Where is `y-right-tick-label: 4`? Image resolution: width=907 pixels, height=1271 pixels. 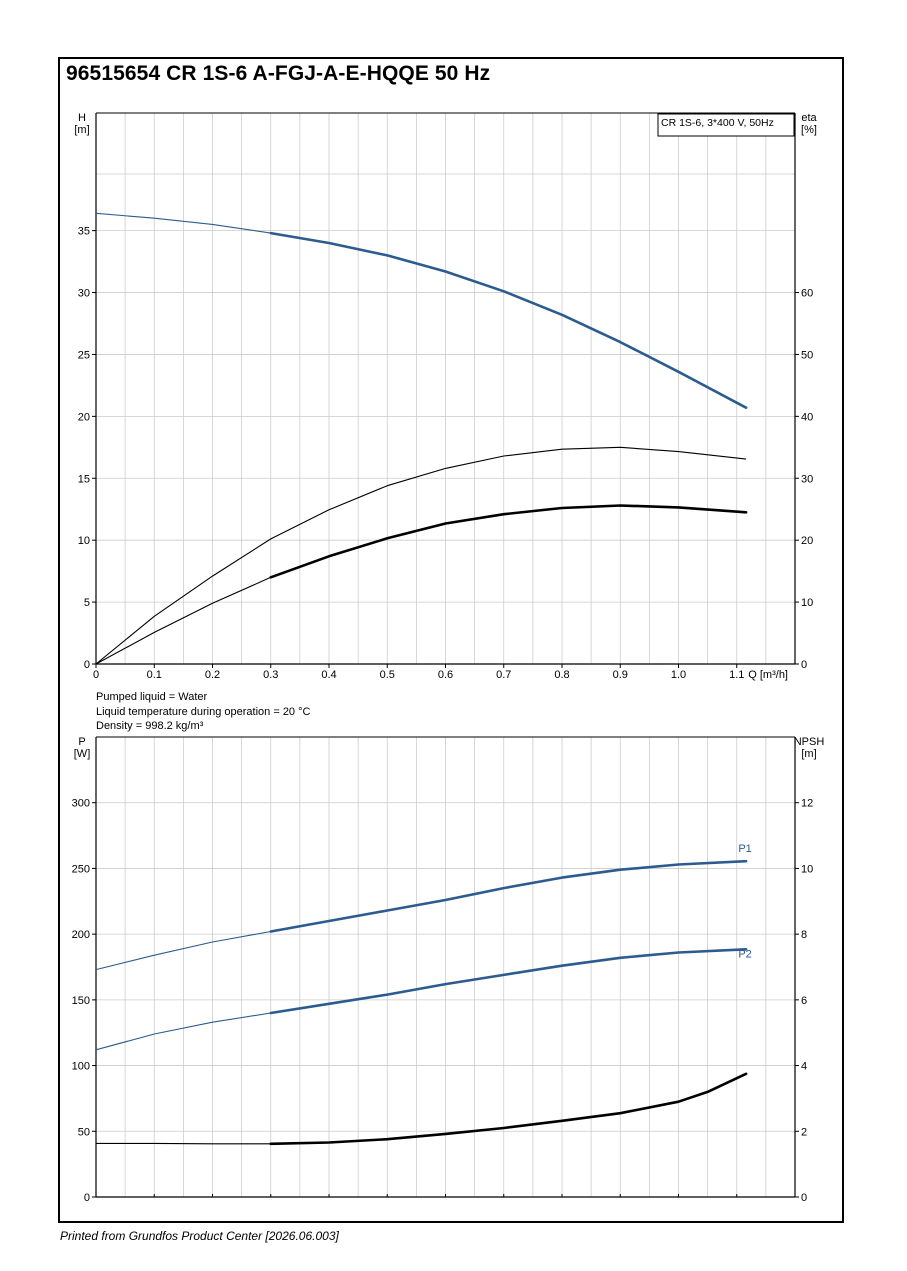 y-right-tick-label: 4 is located at coordinates (804, 1067).